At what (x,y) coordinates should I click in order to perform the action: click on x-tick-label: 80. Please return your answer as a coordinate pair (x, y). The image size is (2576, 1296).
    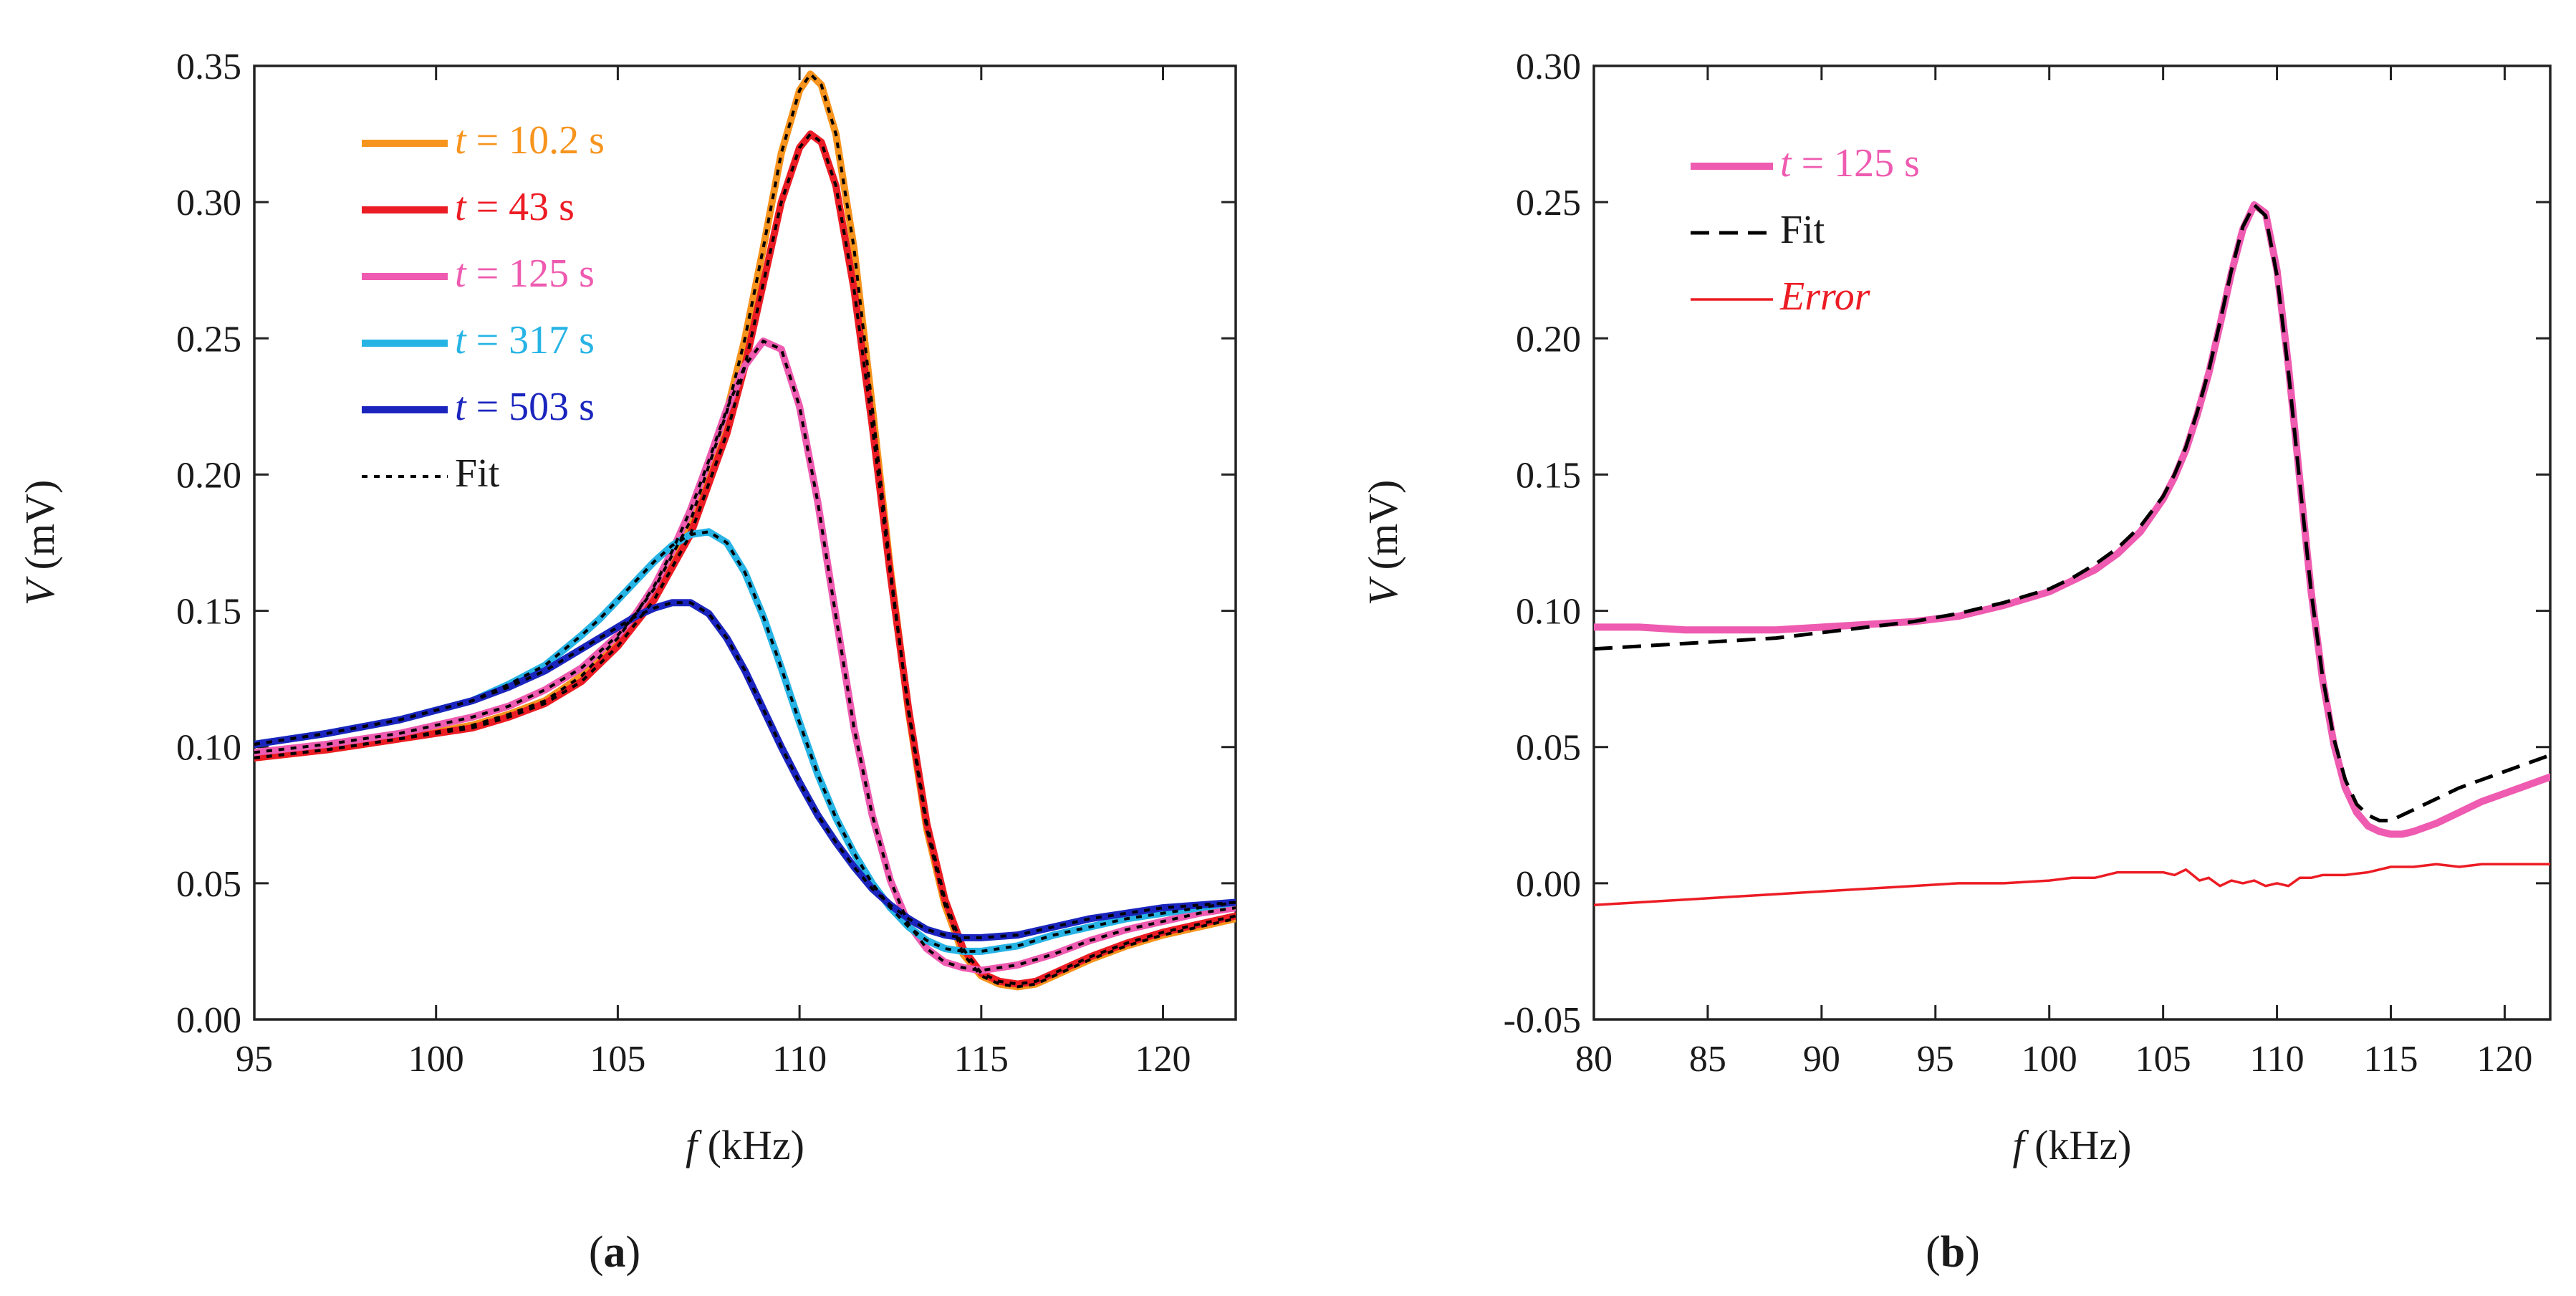
    Looking at the image, I should click on (1594, 1059).